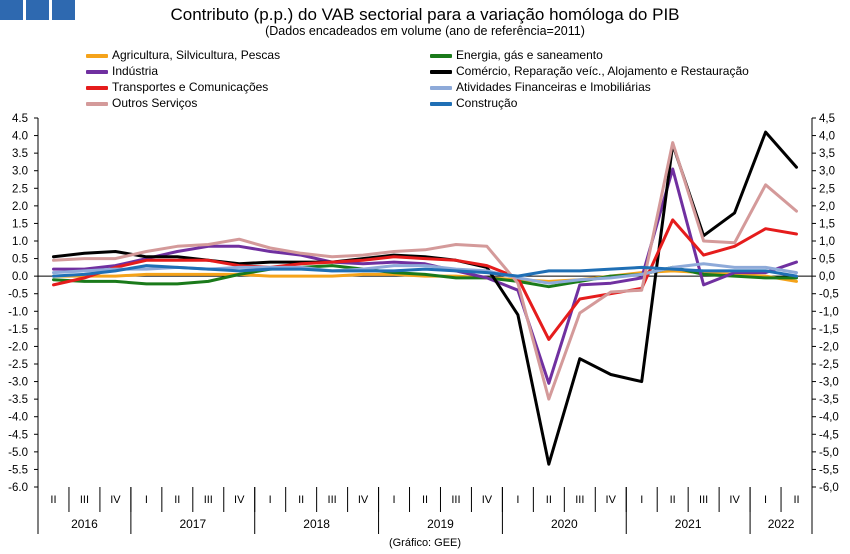  Describe the element at coordinates (18, 365) in the screenshot. I see `y-tick-label-left: -2.5` at that location.